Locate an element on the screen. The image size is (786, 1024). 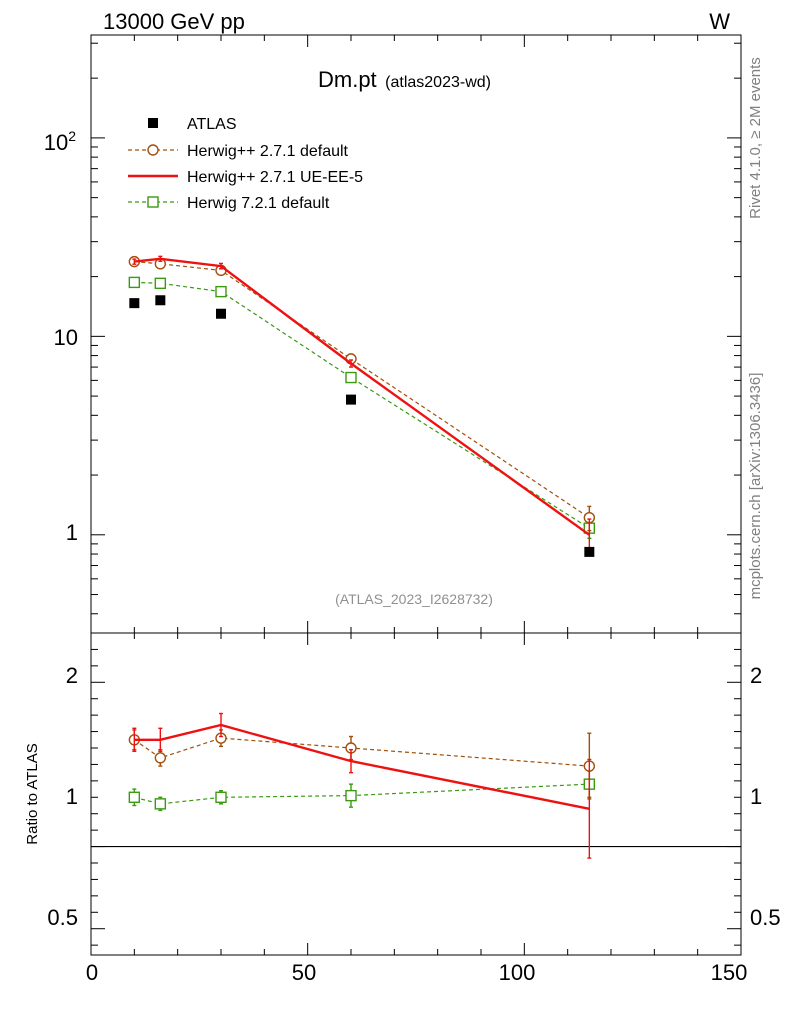
xtick-label-50: 50 is located at coordinates (304, 972).